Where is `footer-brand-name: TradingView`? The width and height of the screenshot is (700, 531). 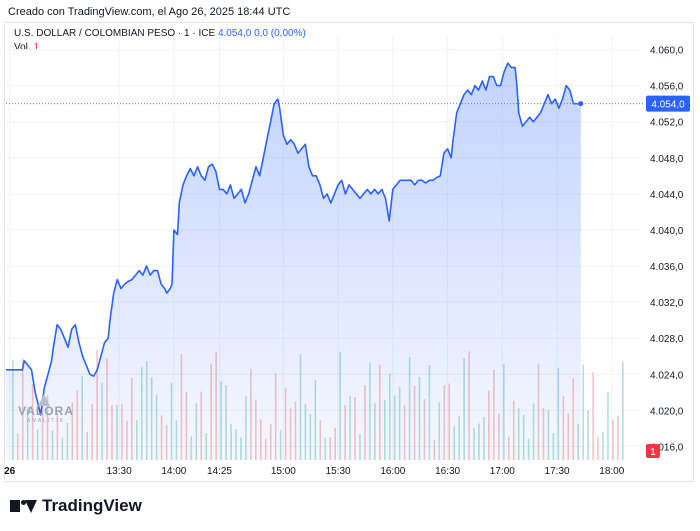 footer-brand-name: TradingView is located at coordinates (92, 505).